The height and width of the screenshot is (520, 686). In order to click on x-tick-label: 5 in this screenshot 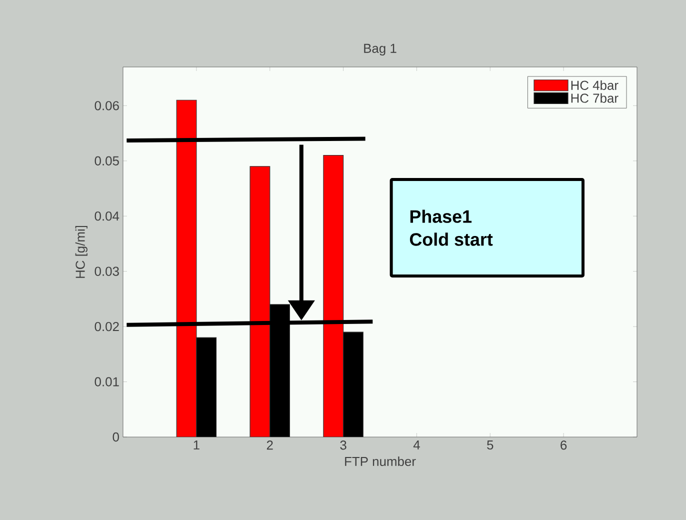, I will do `click(490, 445)`.